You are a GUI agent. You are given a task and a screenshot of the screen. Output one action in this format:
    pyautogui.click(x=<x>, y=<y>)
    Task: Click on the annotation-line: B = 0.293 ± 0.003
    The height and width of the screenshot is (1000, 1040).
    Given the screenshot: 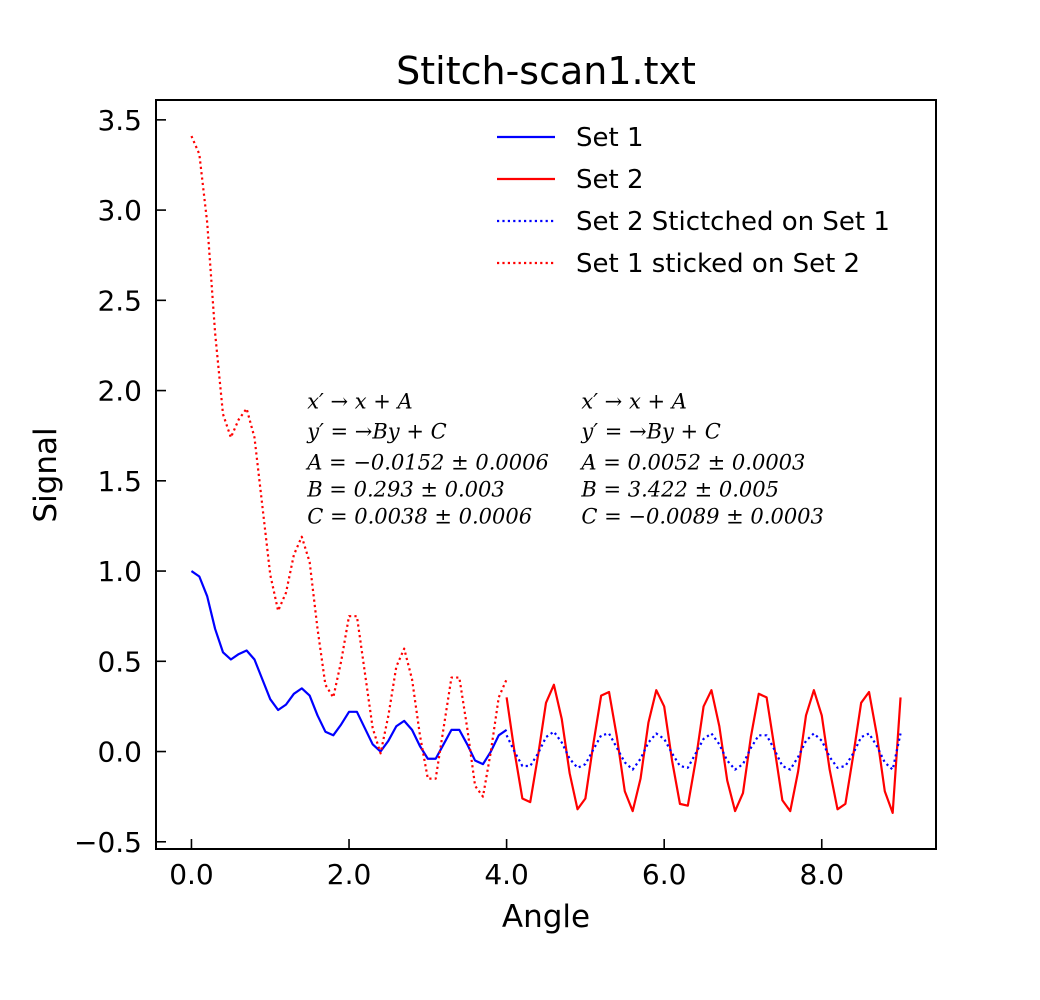 What is the action you would take?
    pyautogui.click(x=405, y=490)
    